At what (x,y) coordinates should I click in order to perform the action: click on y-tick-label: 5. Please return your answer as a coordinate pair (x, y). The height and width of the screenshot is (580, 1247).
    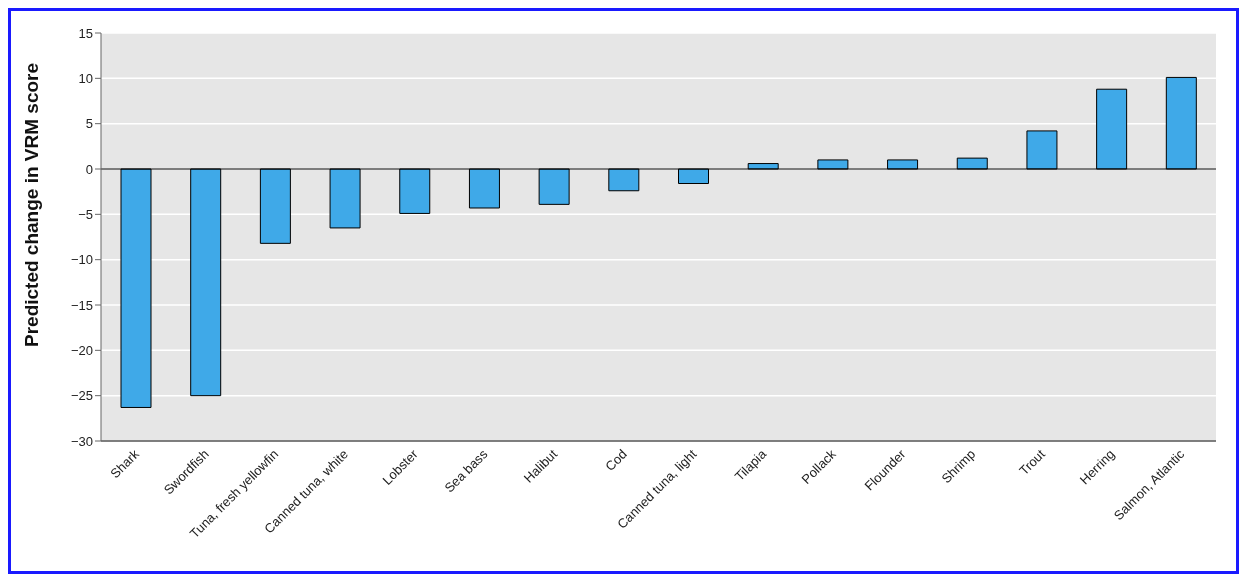
    Looking at the image, I should click on (89, 124).